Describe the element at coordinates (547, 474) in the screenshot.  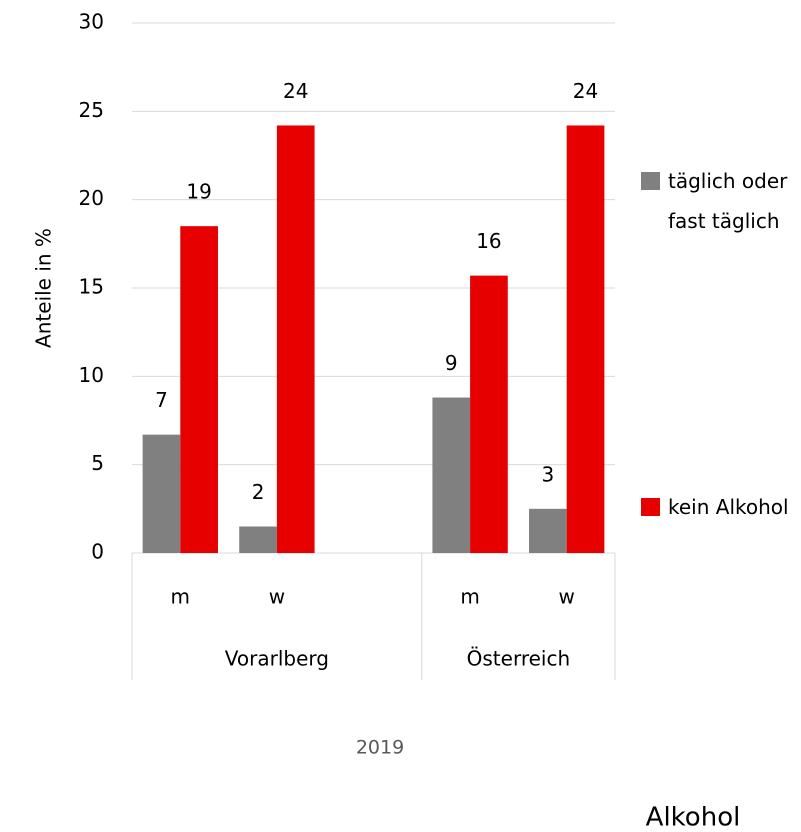
I see `data-label: 3` at that location.